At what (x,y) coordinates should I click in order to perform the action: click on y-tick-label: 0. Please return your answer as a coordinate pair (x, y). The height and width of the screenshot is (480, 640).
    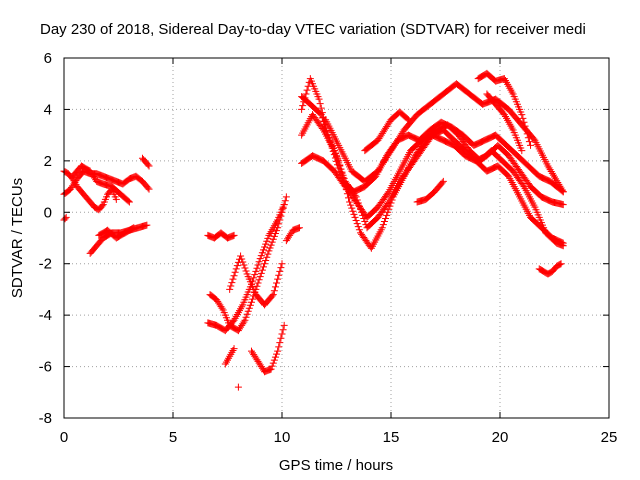
    Looking at the image, I should click on (48, 212).